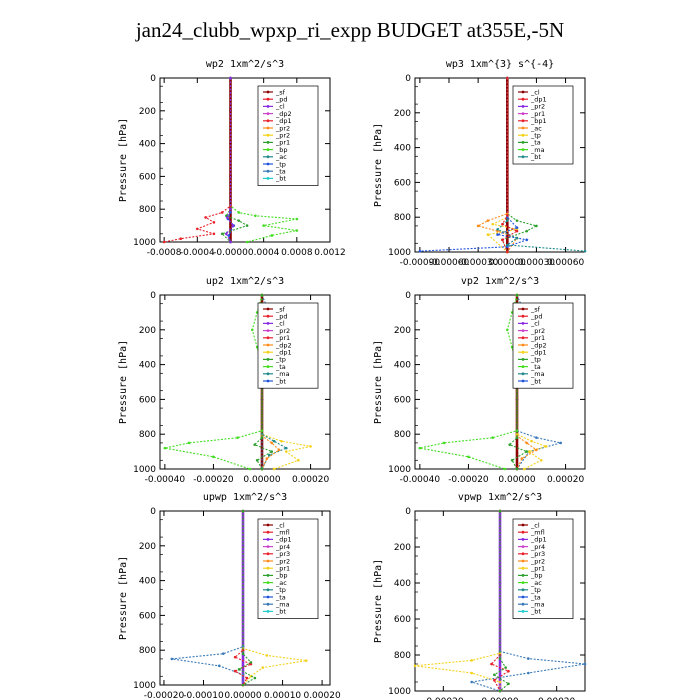 Image resolution: width=700 pixels, height=700 pixels. What do you see at coordinates (538, 121) in the screenshot?
I see `legend-label: _bp1` at bounding box center [538, 121].